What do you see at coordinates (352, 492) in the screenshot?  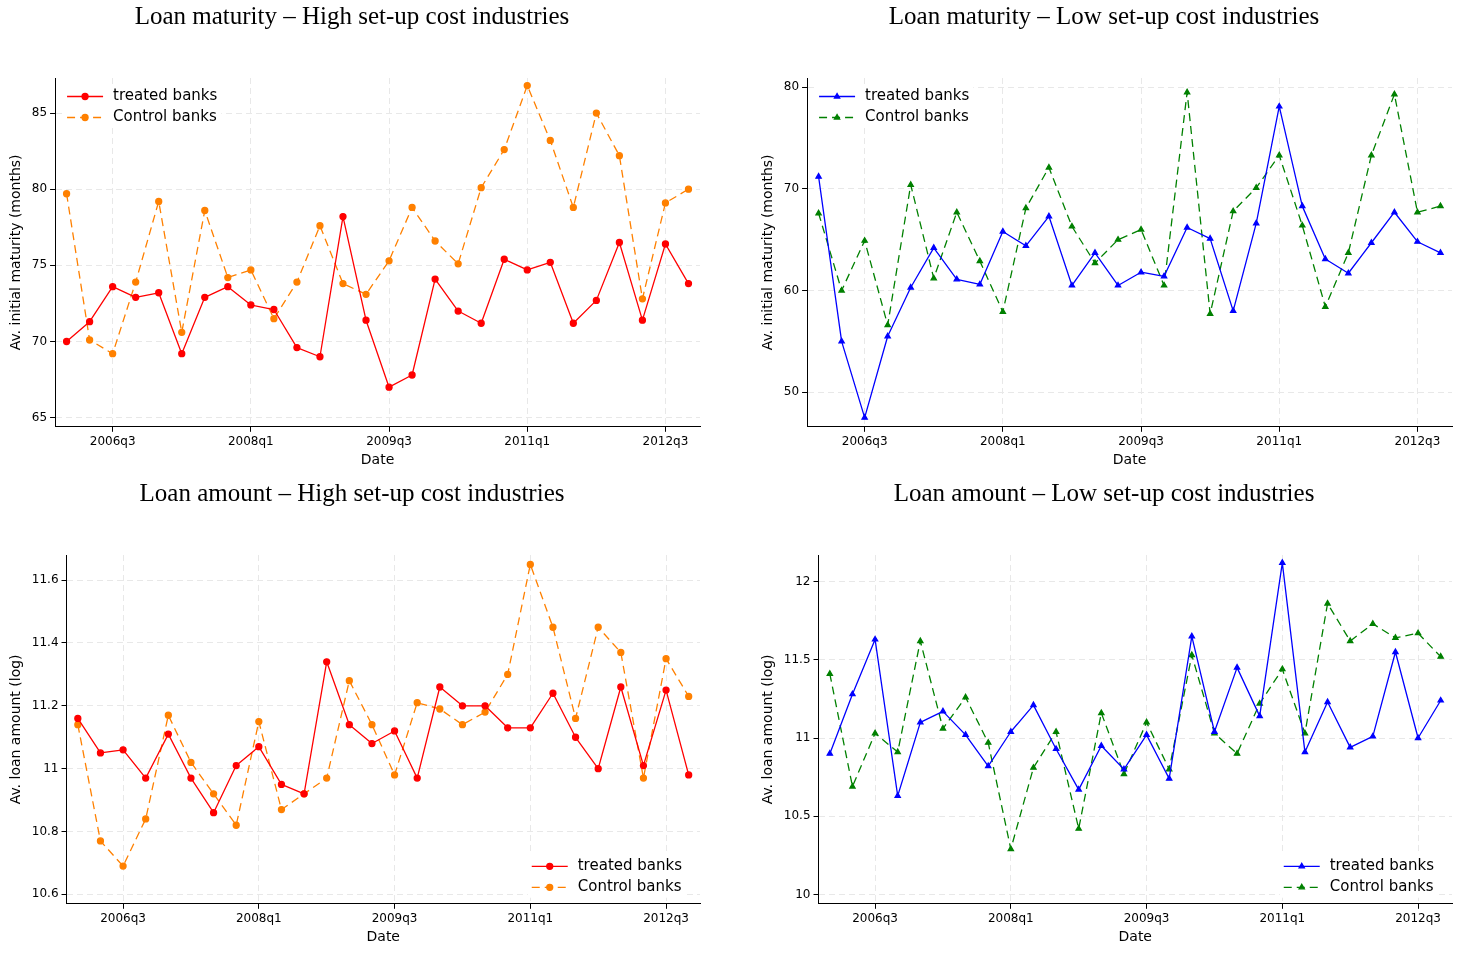 I see `chart-title: Loan amount – High set-up cost industries` at bounding box center [352, 492].